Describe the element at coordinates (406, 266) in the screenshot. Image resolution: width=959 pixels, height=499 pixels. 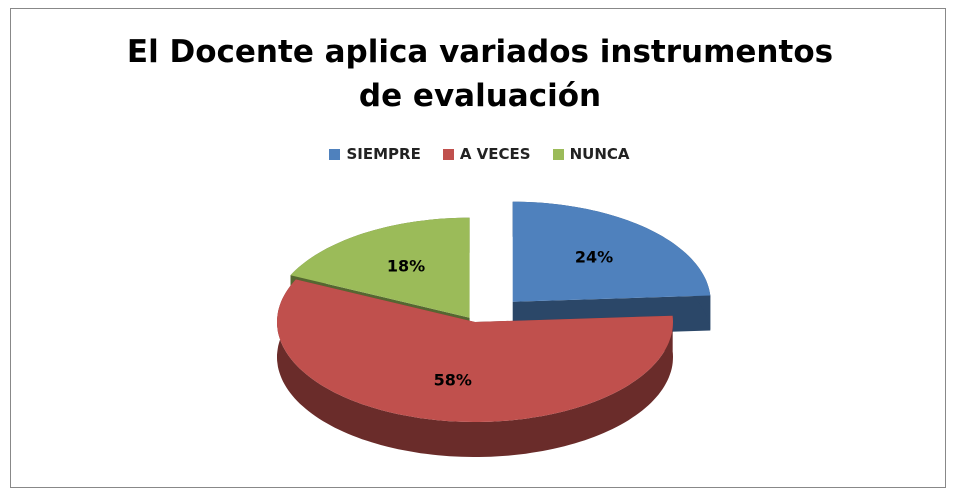
I see `data-label: 18%` at that location.